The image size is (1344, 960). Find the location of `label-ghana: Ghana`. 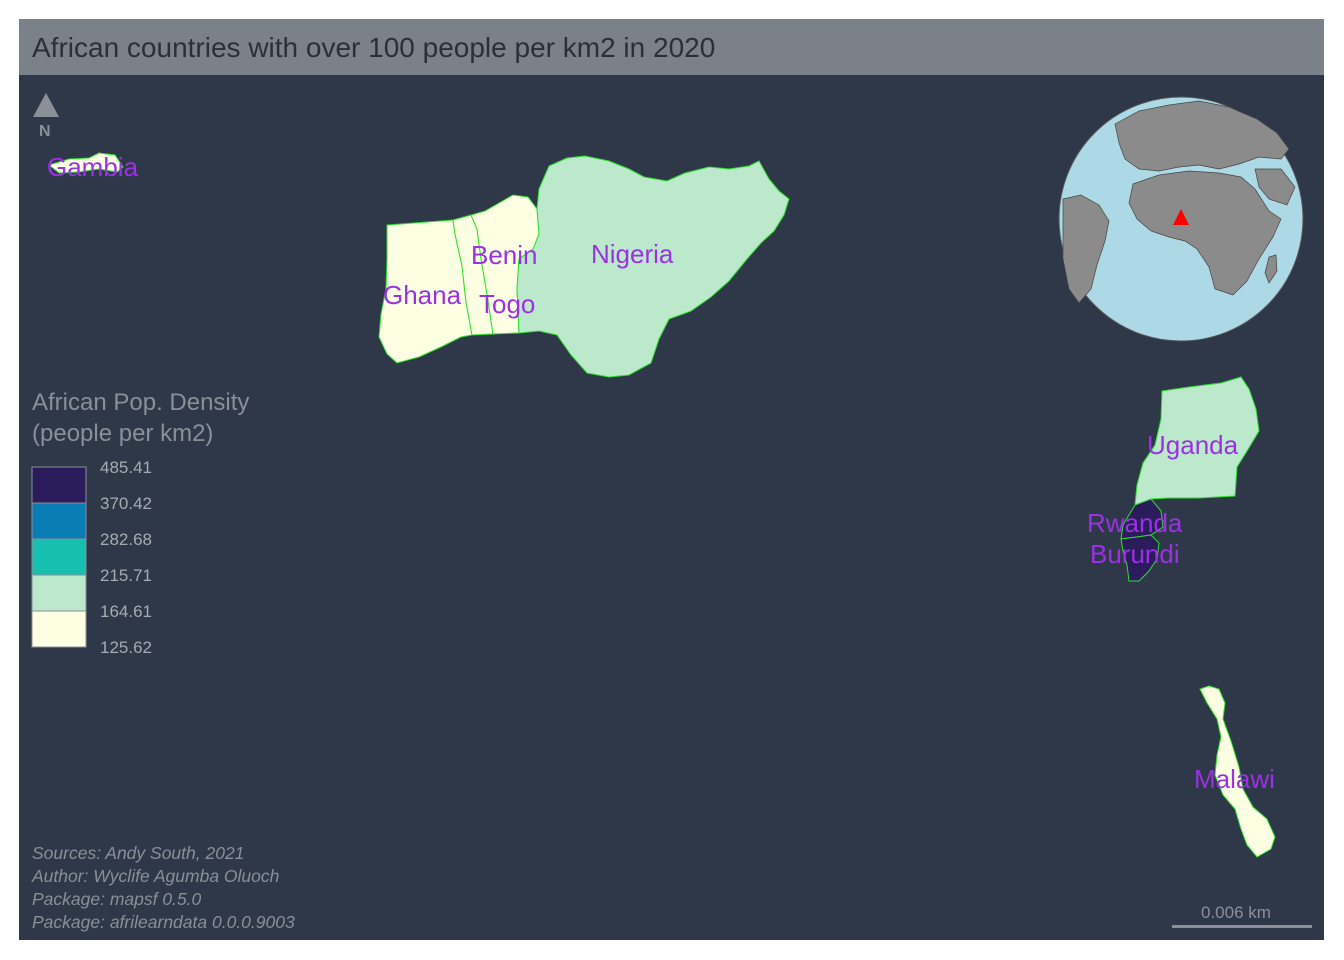

label-ghana: Ghana is located at coordinates (422, 295).